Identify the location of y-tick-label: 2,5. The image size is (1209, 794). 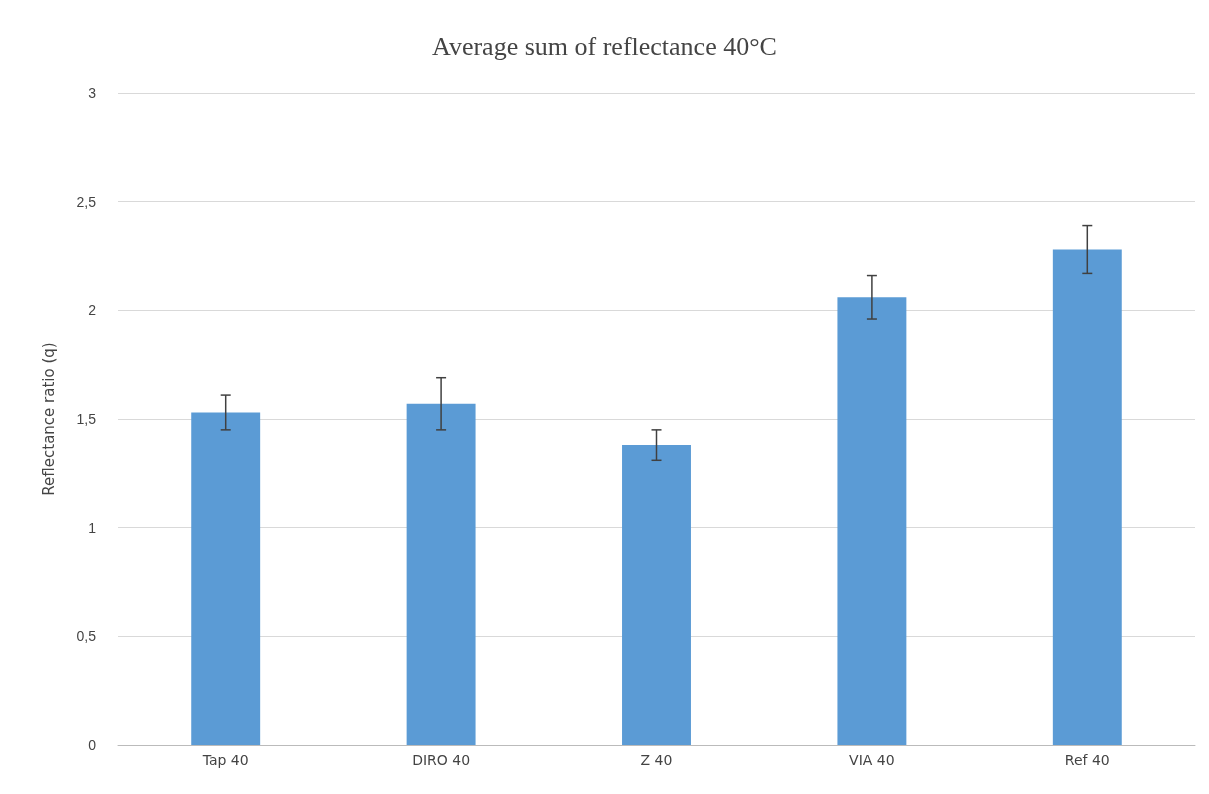
(86, 201).